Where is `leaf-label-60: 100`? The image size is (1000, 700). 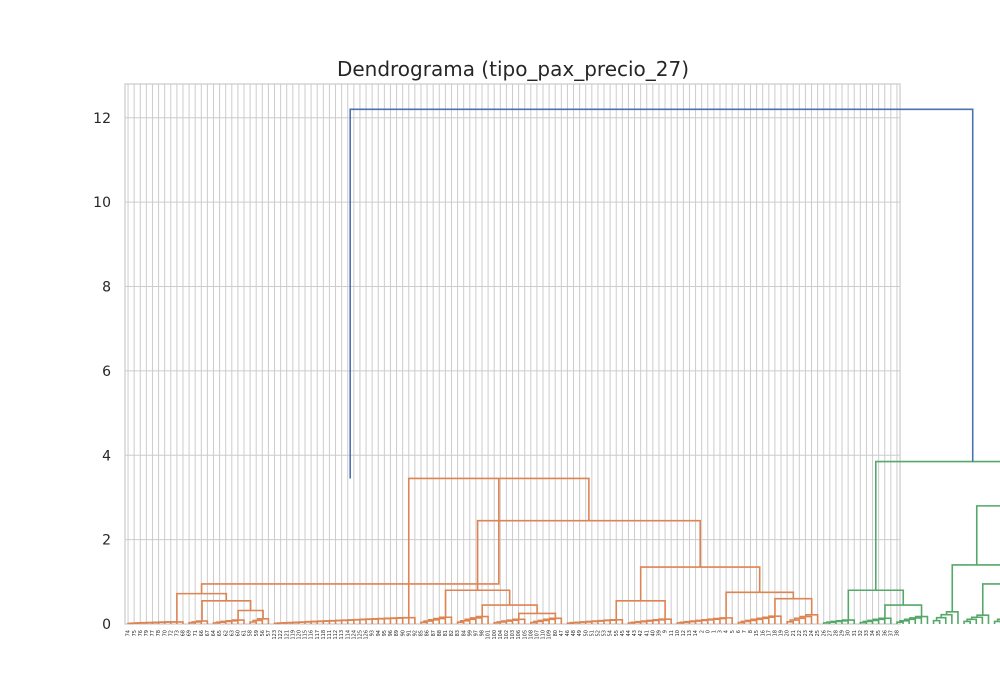 leaf-label-60: 100 is located at coordinates (495, 635).